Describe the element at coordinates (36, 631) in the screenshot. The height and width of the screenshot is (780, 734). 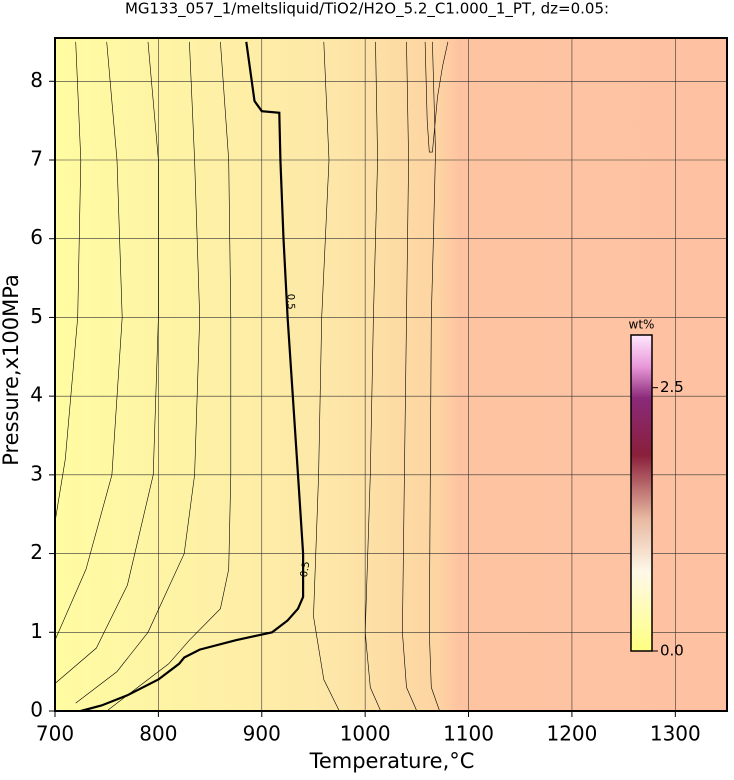
I see `y-tick-label: 1` at that location.